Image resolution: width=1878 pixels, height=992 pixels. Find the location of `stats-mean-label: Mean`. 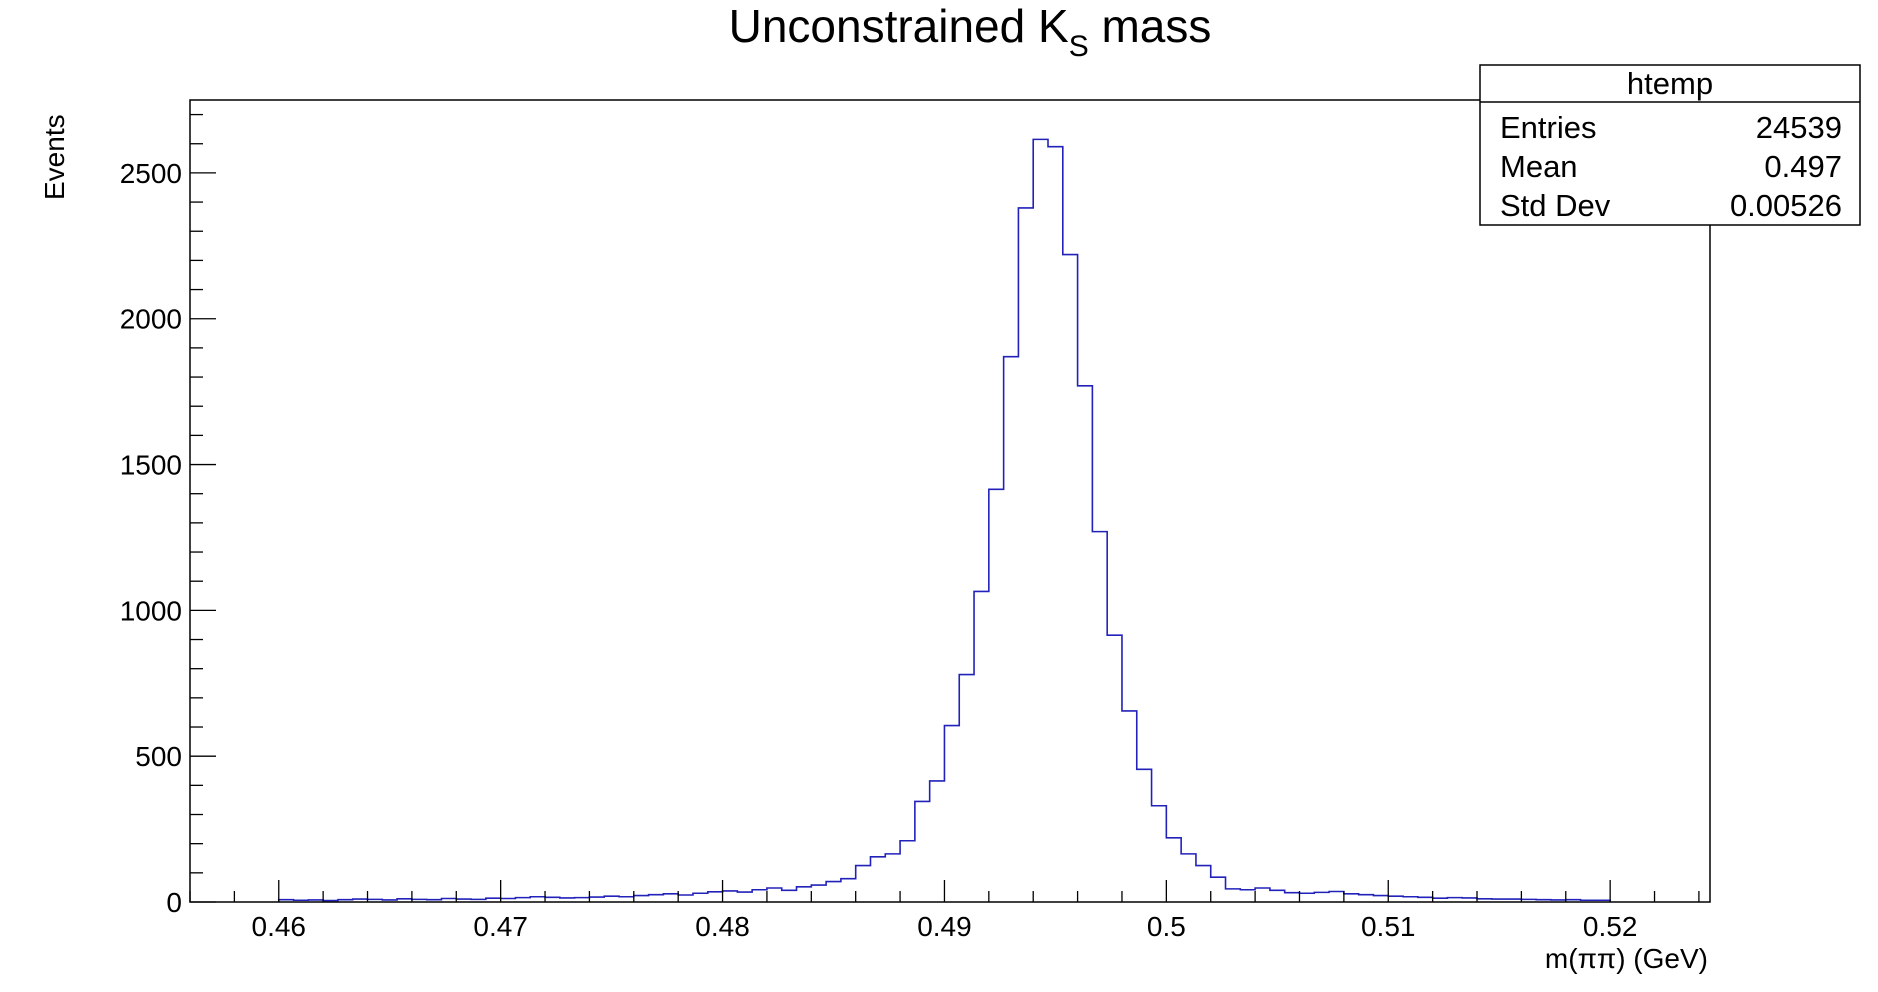

stats-mean-label: Mean is located at coordinates (1539, 166).